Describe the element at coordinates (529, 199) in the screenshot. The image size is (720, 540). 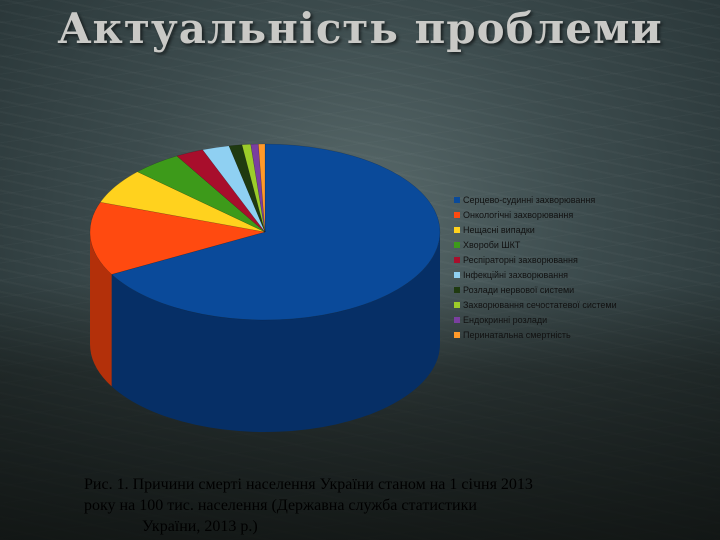
I see `legend-label: Серцево-судинні захворювання` at that location.